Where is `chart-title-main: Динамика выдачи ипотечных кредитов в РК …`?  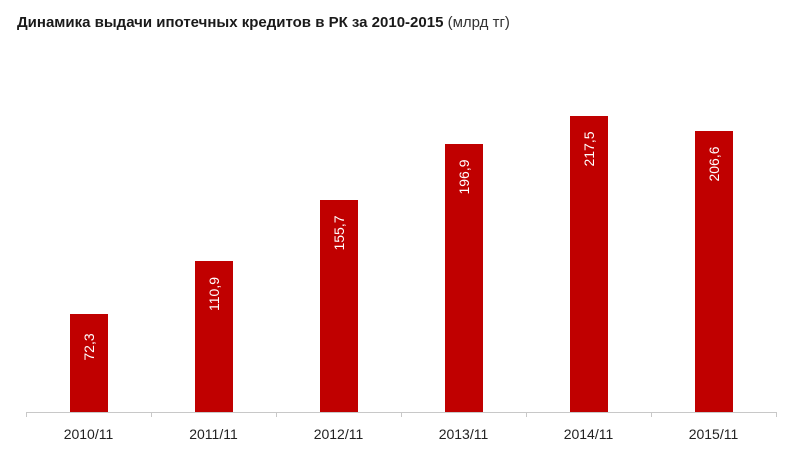 chart-title-main: Динамика выдачи ипотечных кредитов в РК … is located at coordinates (230, 22).